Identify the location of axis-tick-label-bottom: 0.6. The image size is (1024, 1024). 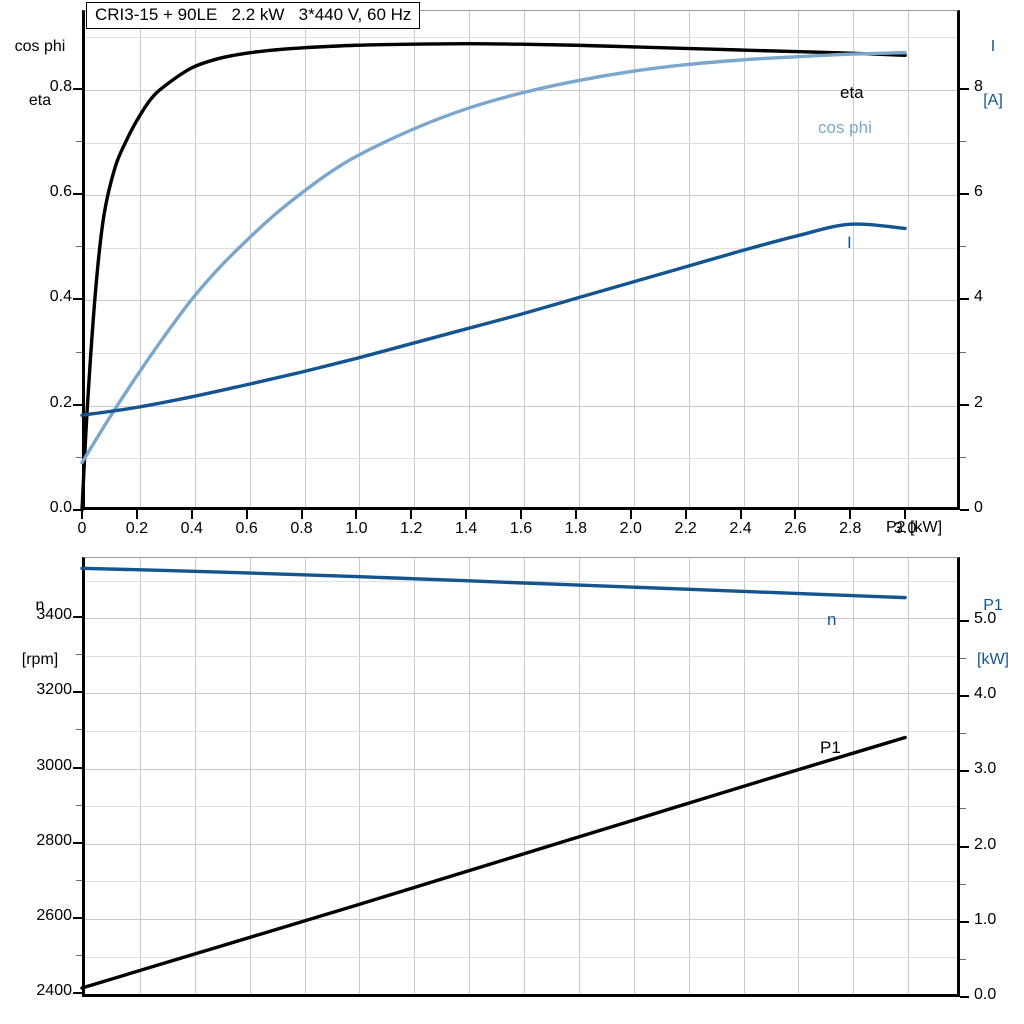
(246, 528).